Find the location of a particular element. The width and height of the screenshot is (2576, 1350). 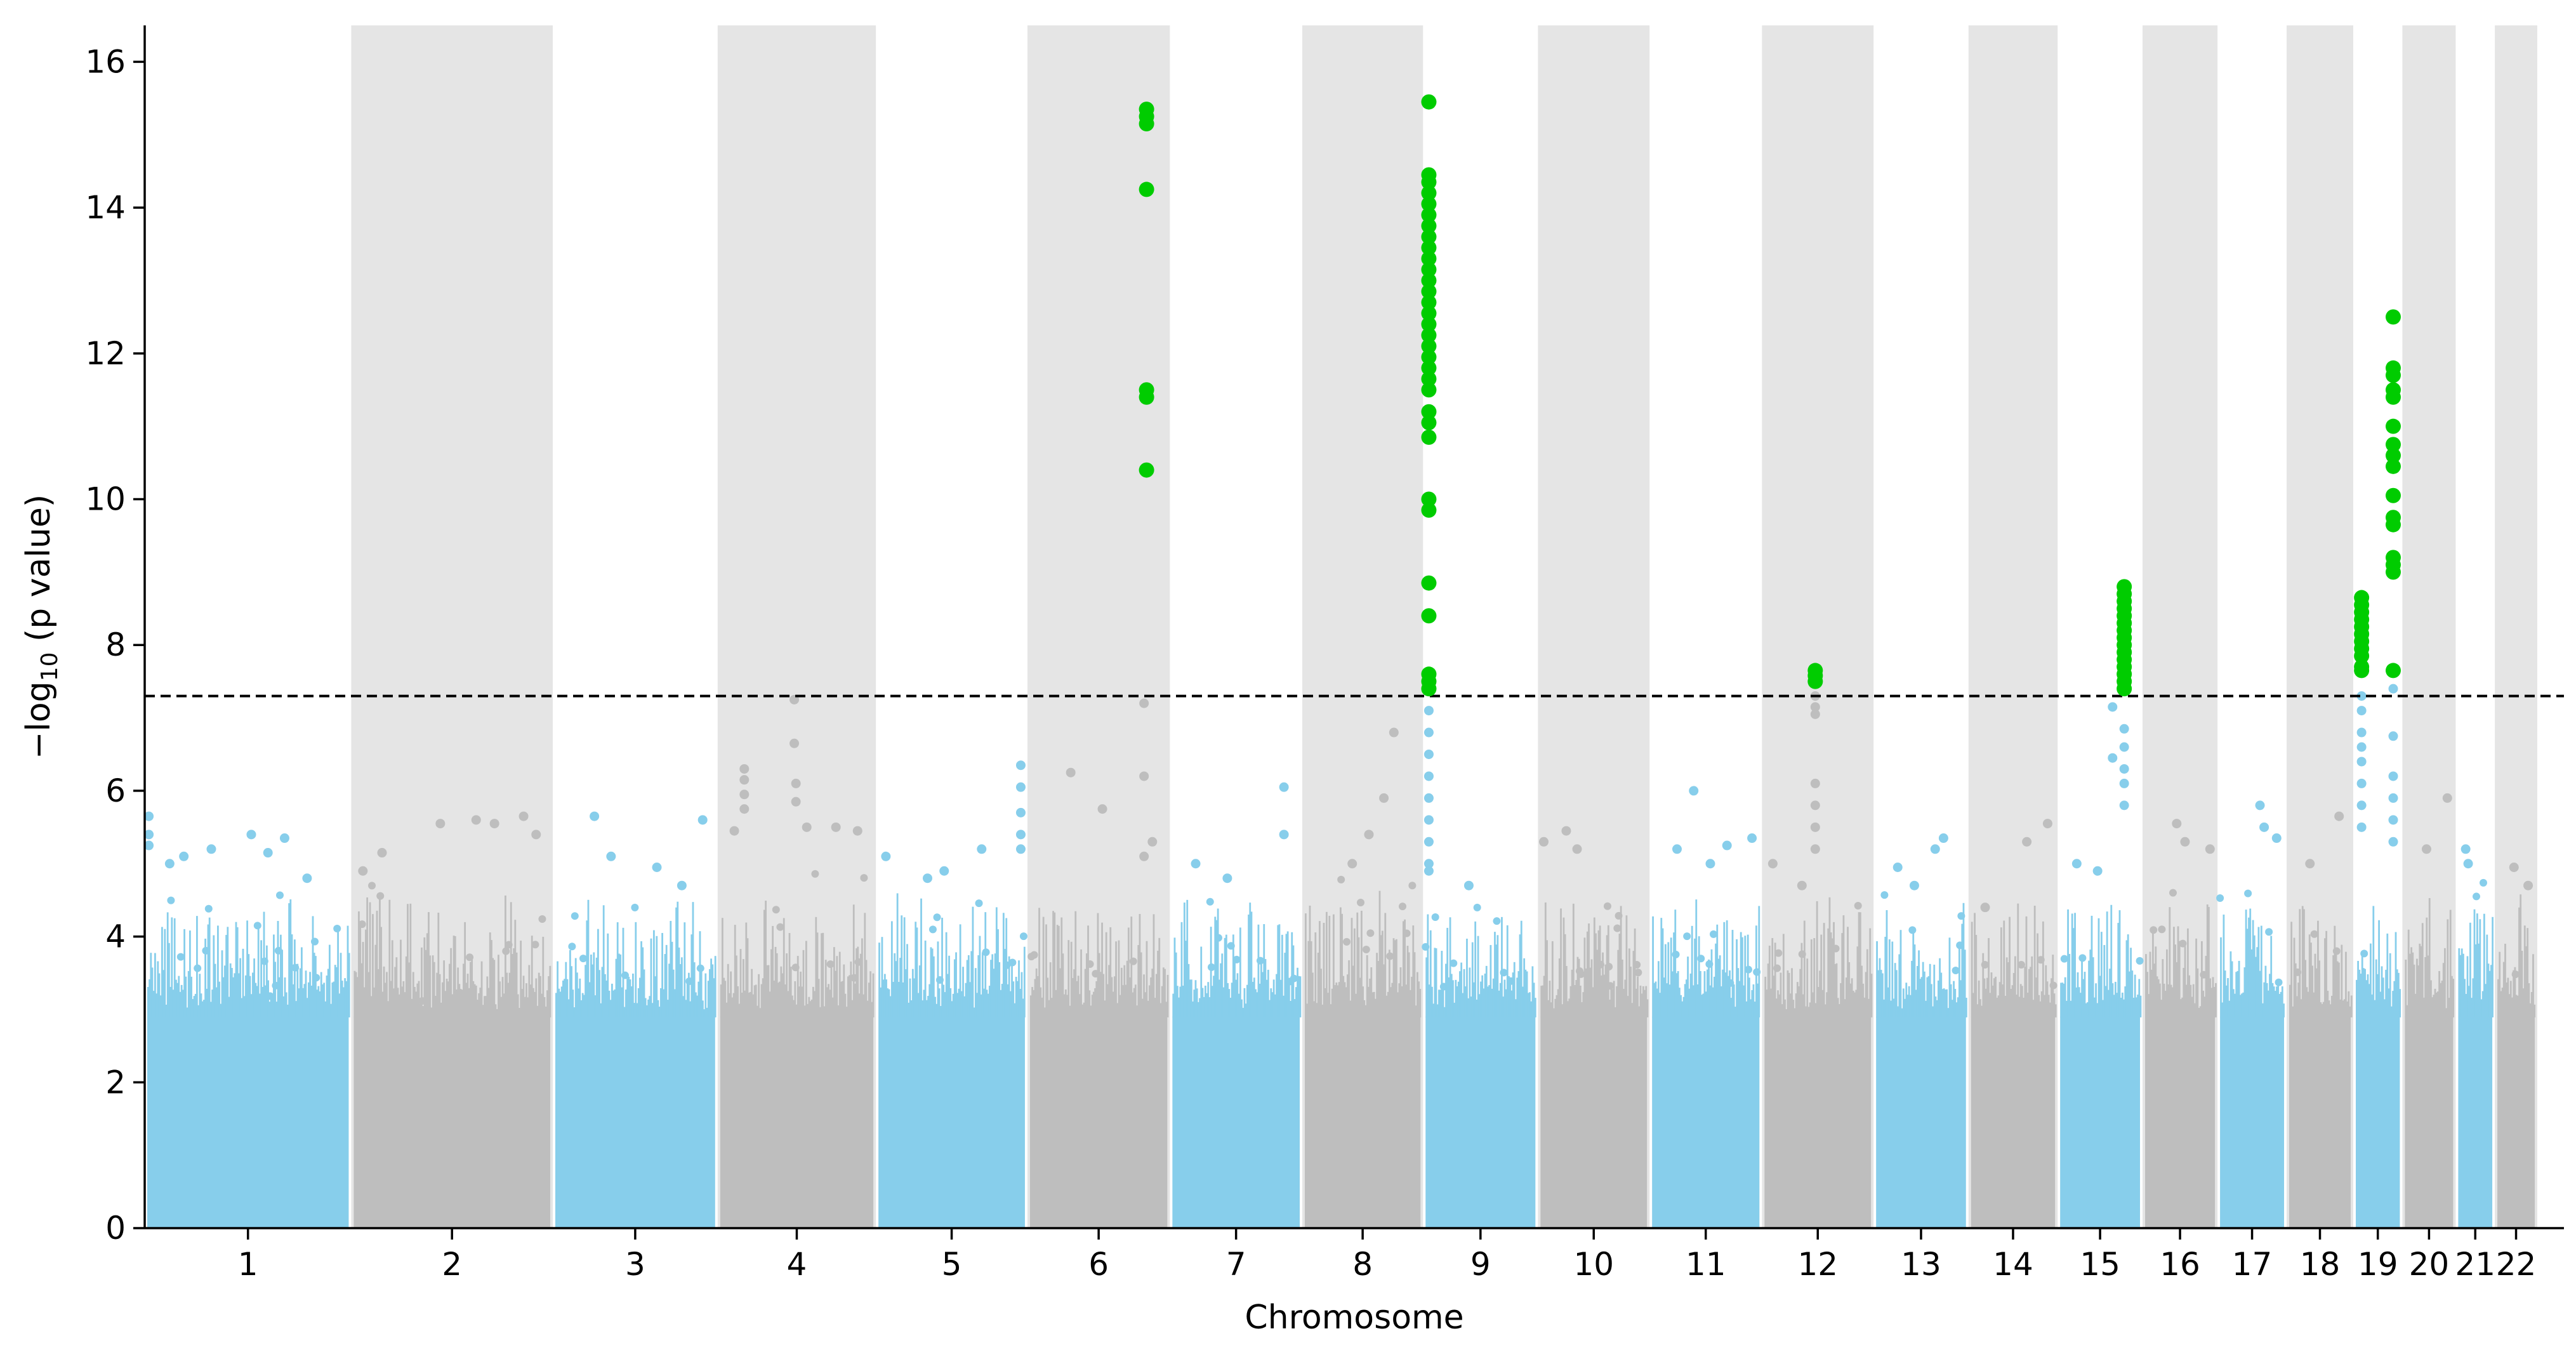

x-tick-label: 10 is located at coordinates (1593, 1264).